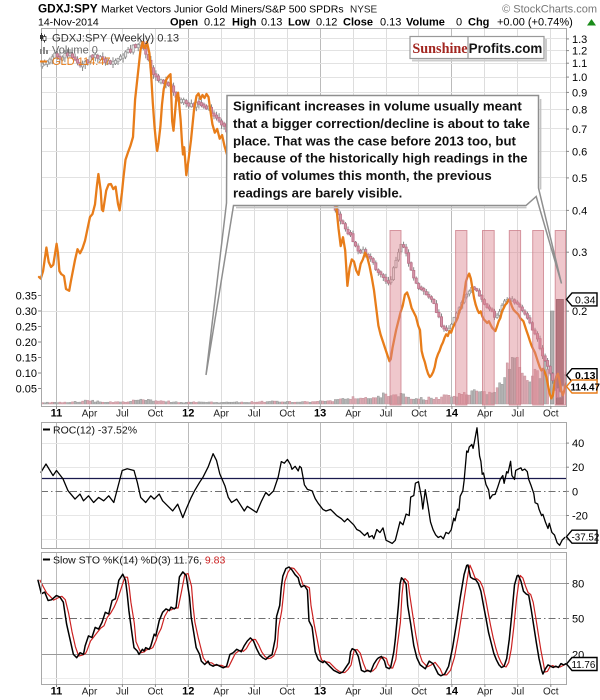  What do you see at coordinates (579, 312) in the screenshot?
I see `svg-text: 0.2` at bounding box center [579, 312].